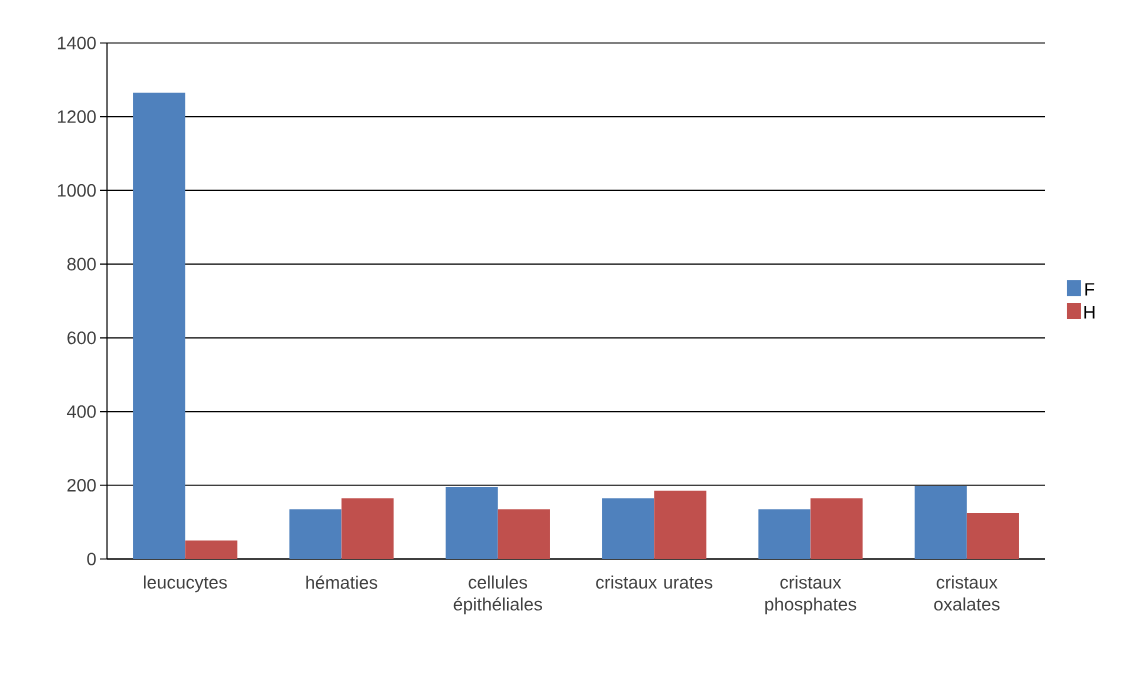 The width and height of the screenshot is (1121, 679). What do you see at coordinates (81, 485) in the screenshot?
I see `y-tick-label: 200` at bounding box center [81, 485].